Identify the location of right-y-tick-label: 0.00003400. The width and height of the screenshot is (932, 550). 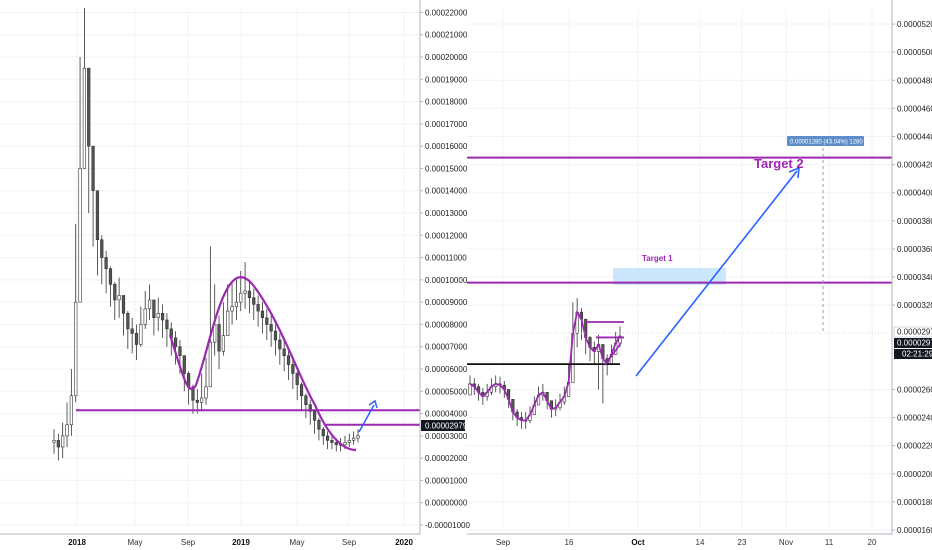
(914, 277).